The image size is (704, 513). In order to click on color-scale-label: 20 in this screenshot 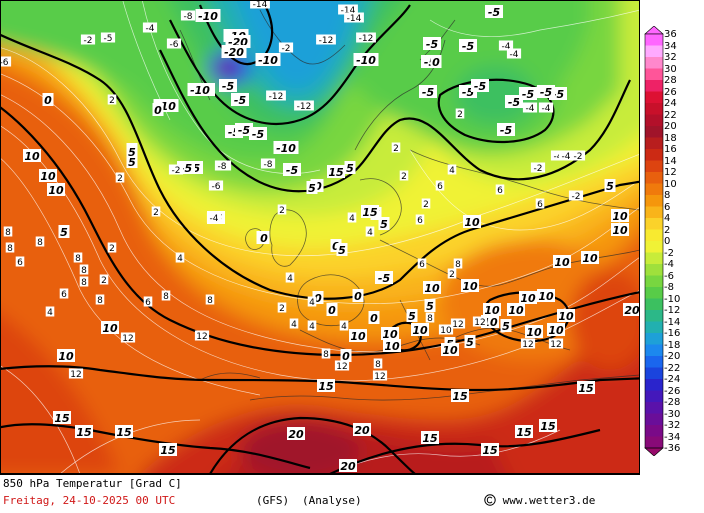, I will do `click(670, 126)`.